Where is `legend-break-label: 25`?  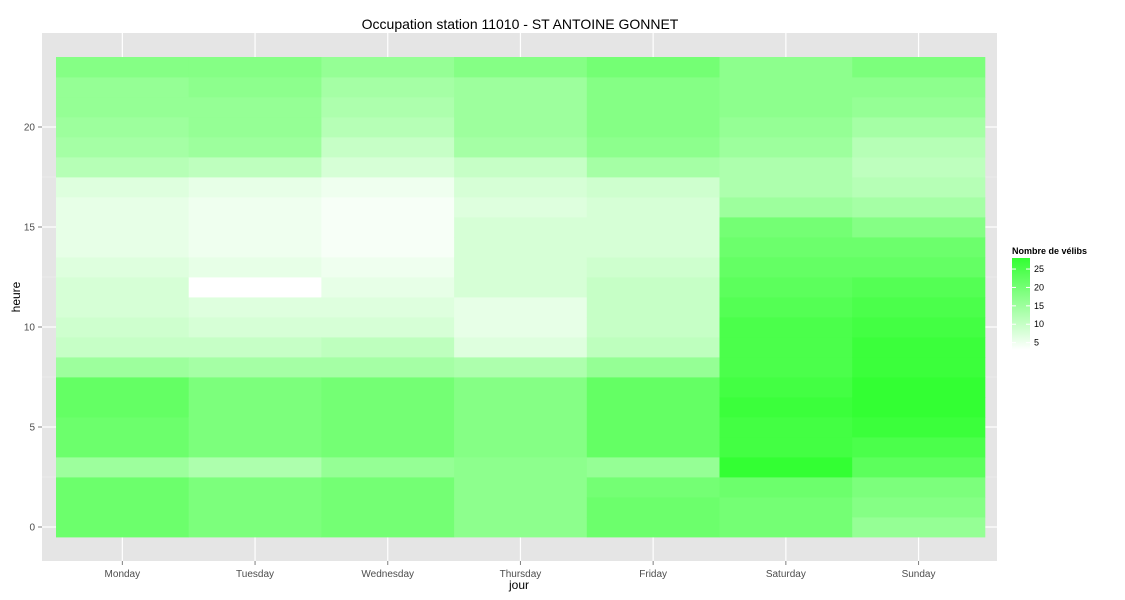 legend-break-label: 25 is located at coordinates (1039, 269).